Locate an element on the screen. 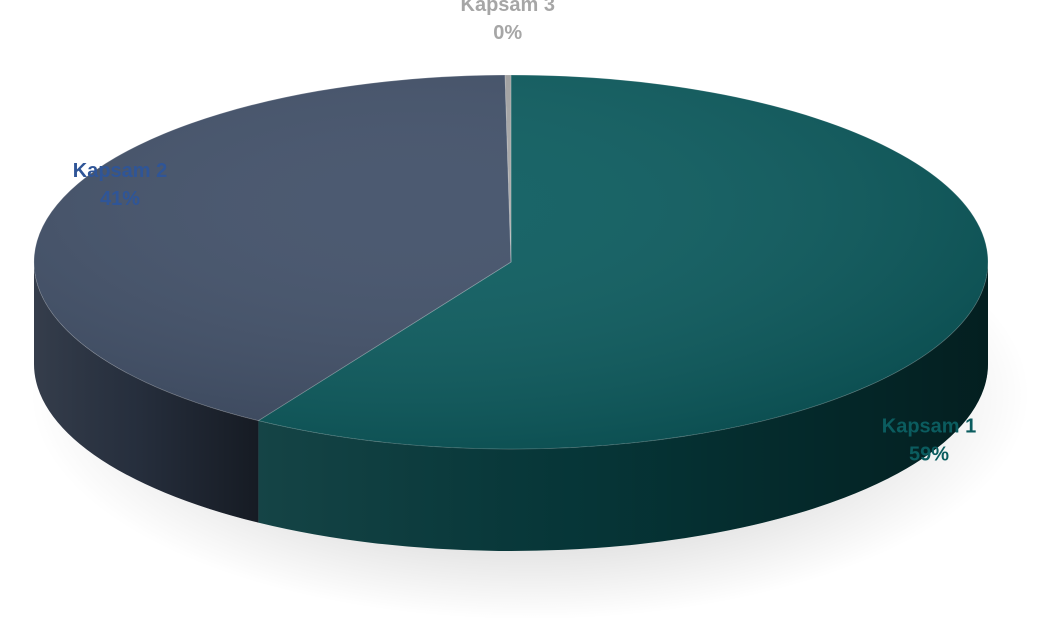 Image resolution: width=1049 pixels, height=626 pixels. slice-label-3: Kapsam 3 0% is located at coordinates (508, 22).